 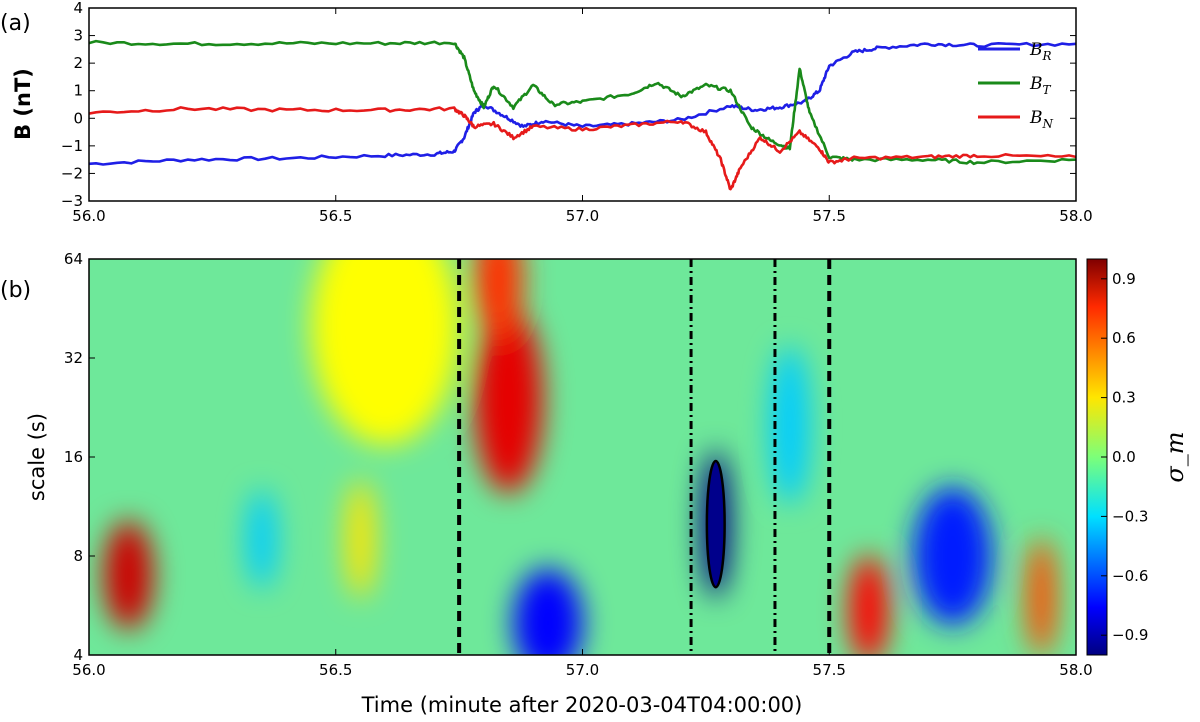 I want to click on panel-a-y-tick-label: 2, so click(x=78, y=63).